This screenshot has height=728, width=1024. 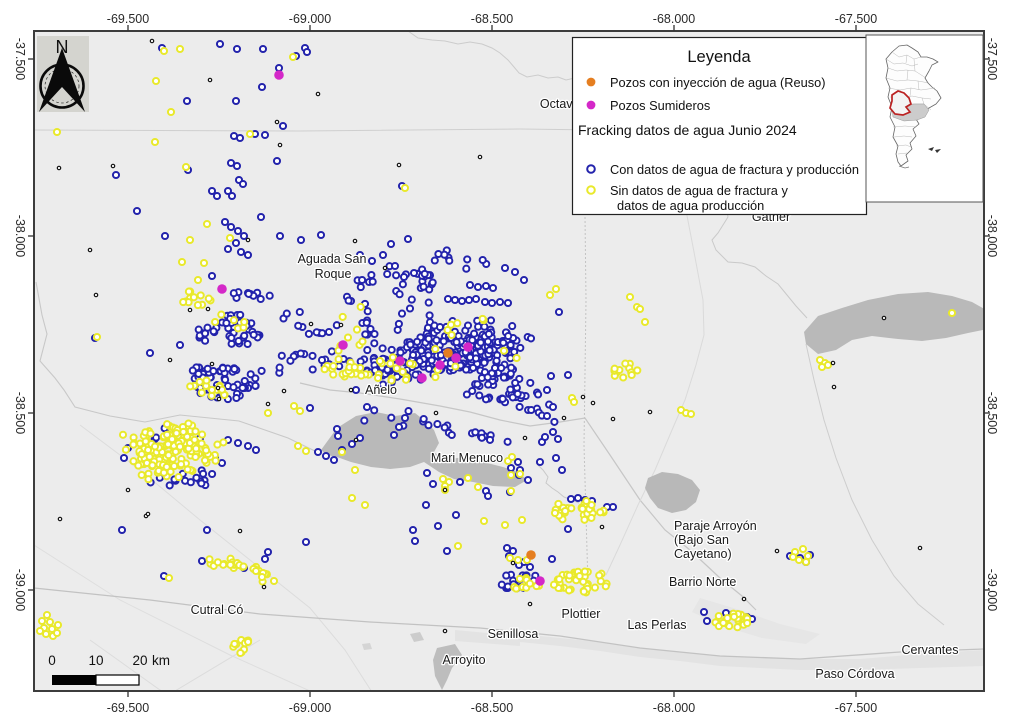 What do you see at coordinates (217, 610) in the screenshot?
I see `svg-text: Cutral Có` at bounding box center [217, 610].